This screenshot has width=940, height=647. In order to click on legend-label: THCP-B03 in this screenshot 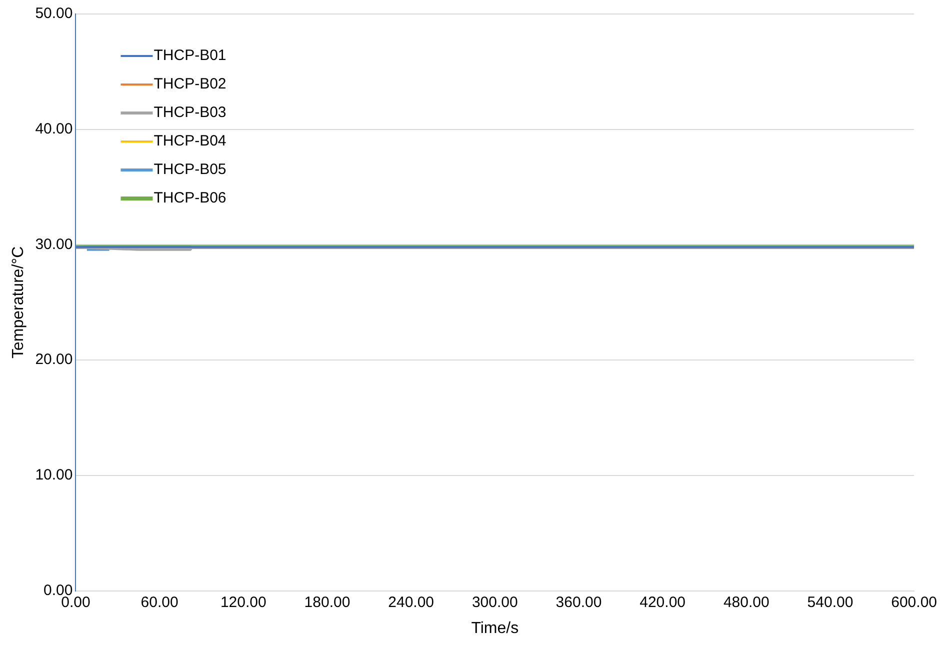, I will do `click(190, 113)`.